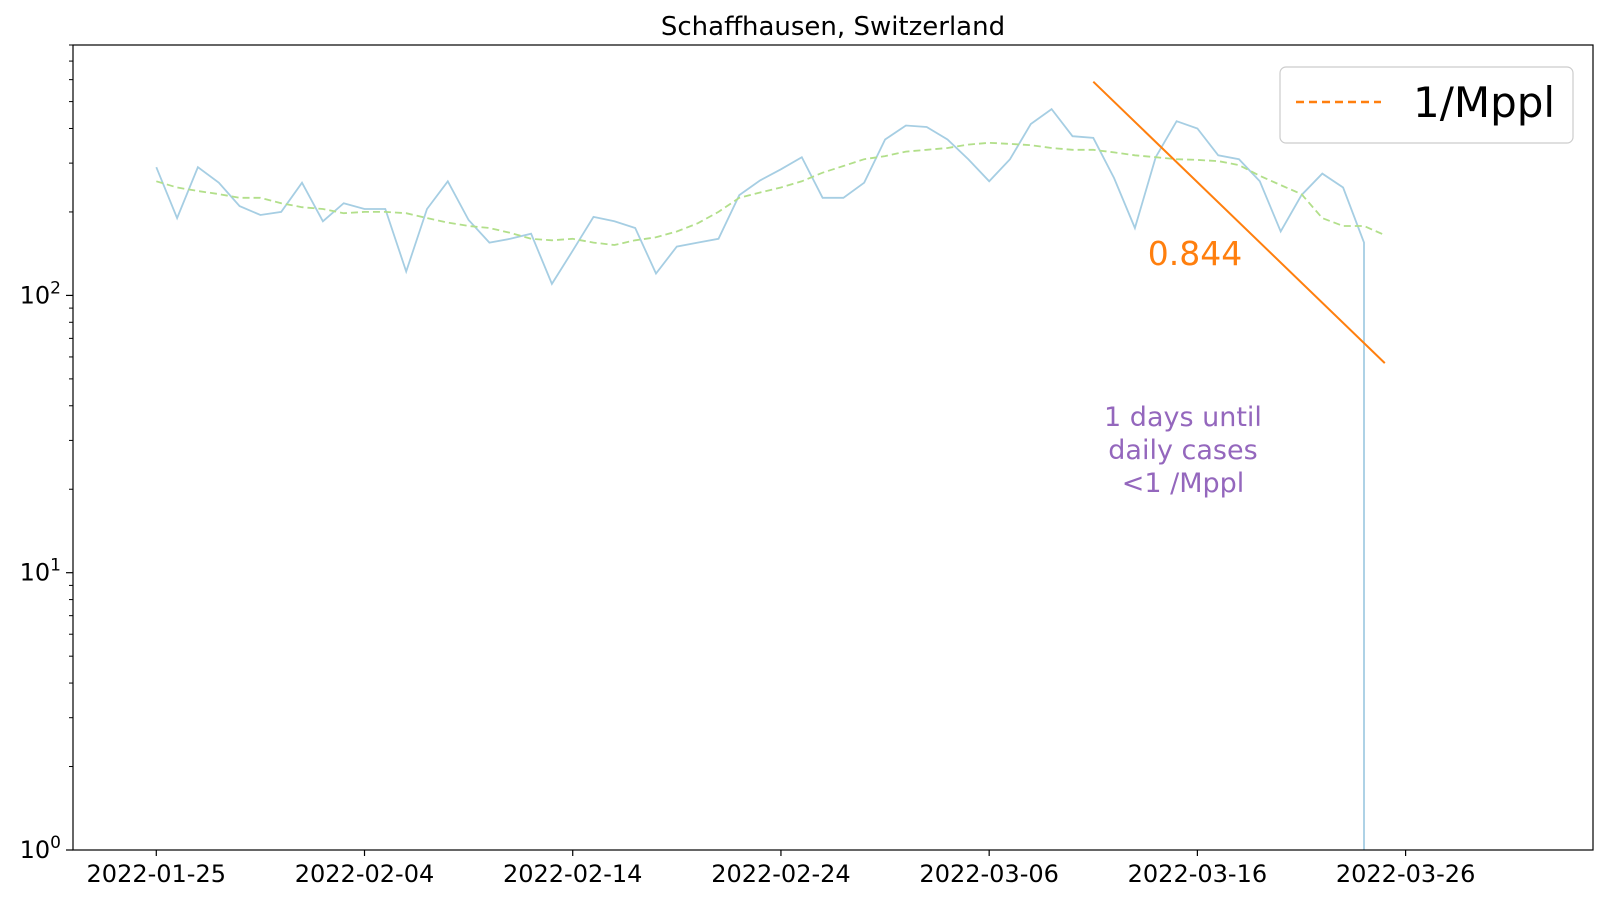 Image resolution: width=1600 pixels, height=900 pixels. Describe the element at coordinates (572, 874) in the screenshot. I see `x-tick-label: 2022-02-14` at that location.